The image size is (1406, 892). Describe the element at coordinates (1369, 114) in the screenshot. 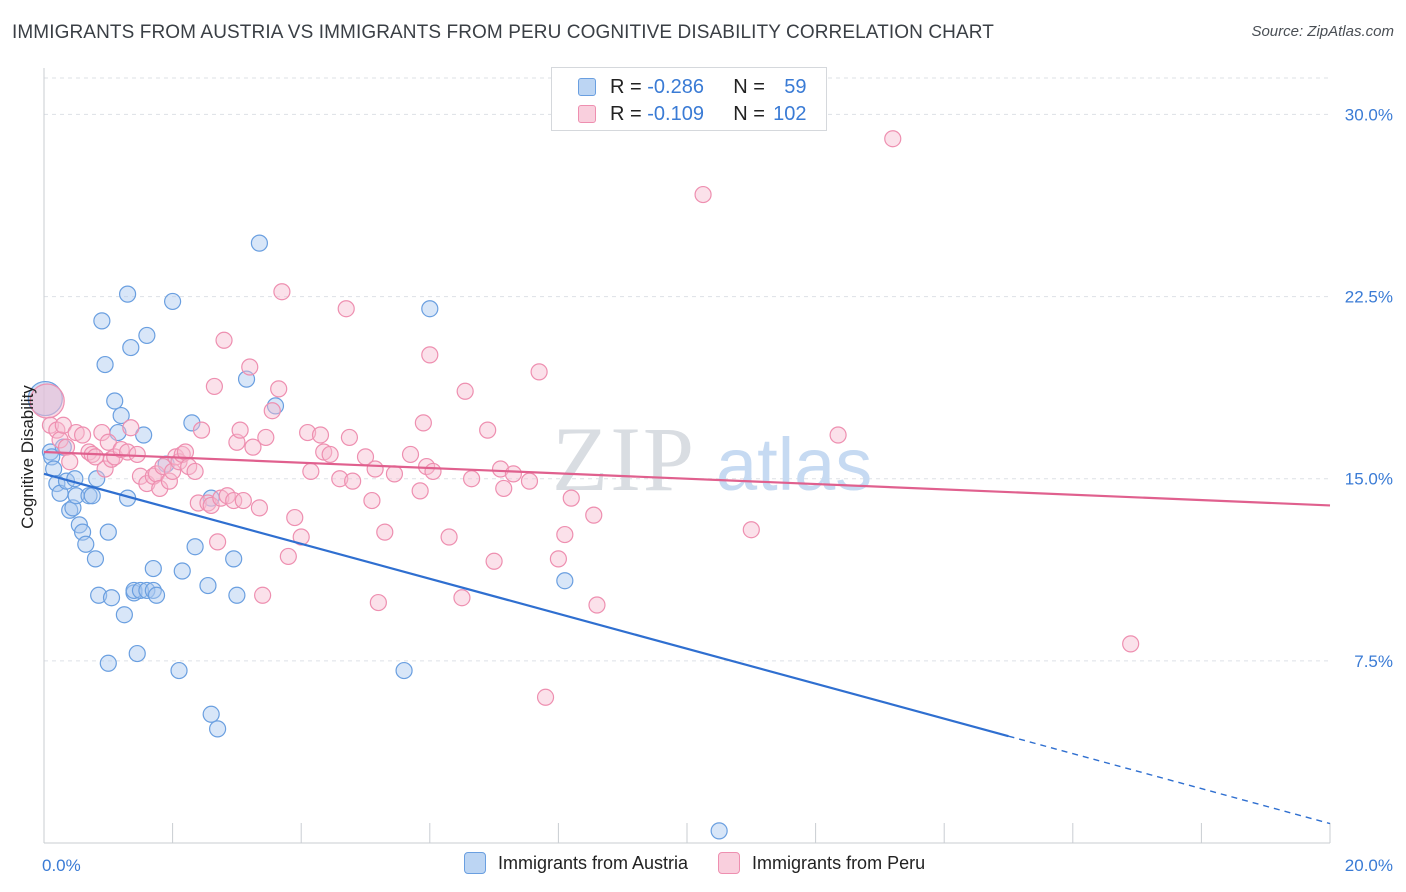

I see `y-tick-label: 30.0%` at that location.